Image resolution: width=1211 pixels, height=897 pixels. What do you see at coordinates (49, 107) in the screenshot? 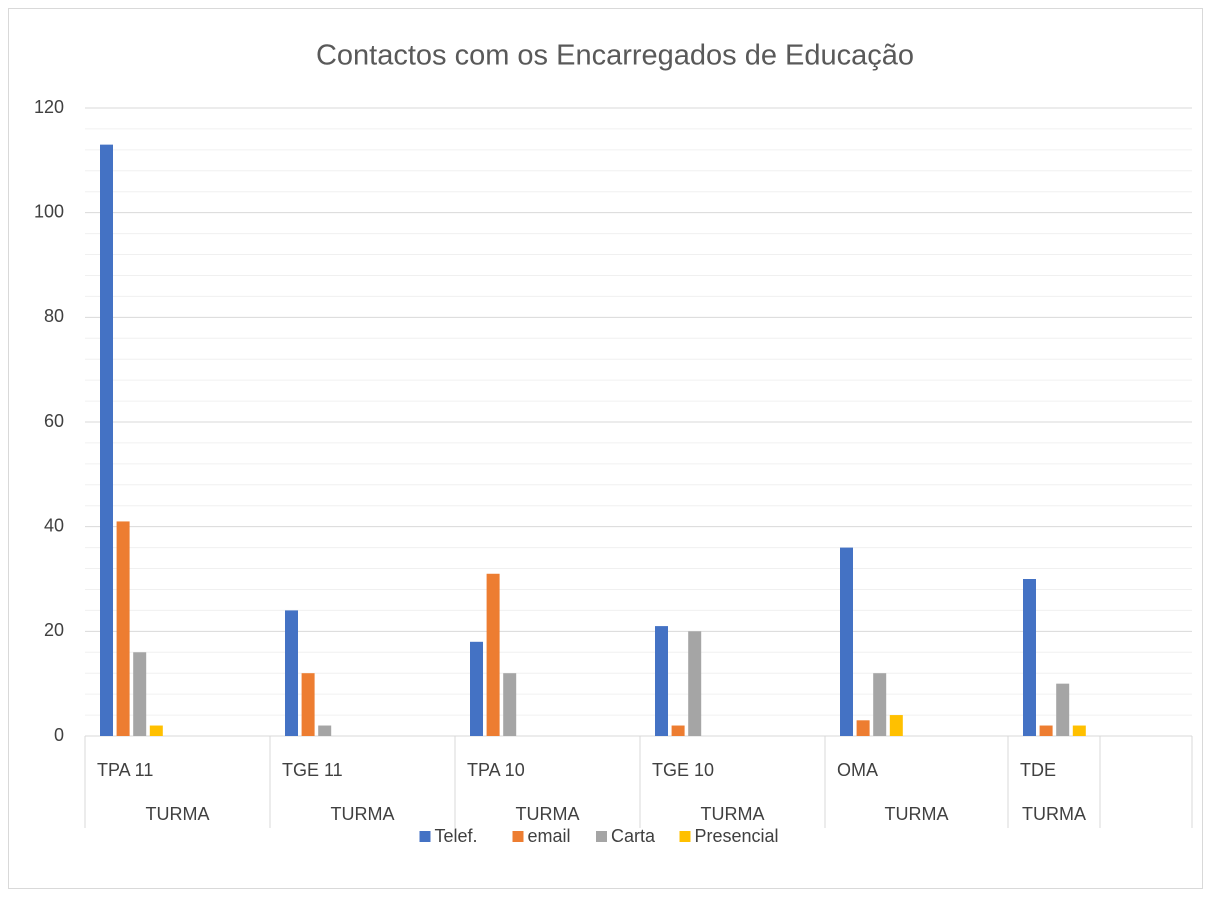
I see `y-tick-label: 120` at bounding box center [49, 107].